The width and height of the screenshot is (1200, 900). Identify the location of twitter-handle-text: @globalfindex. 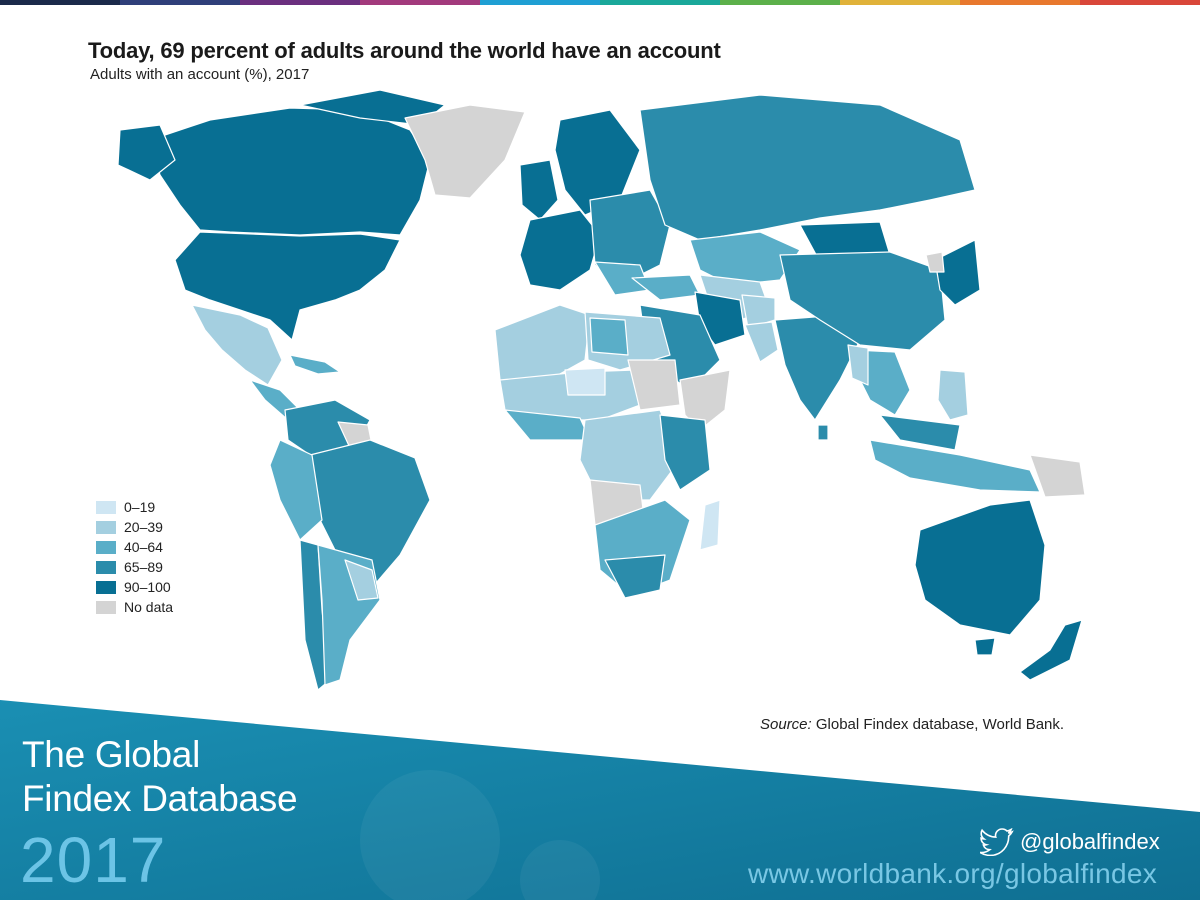
(1090, 841).